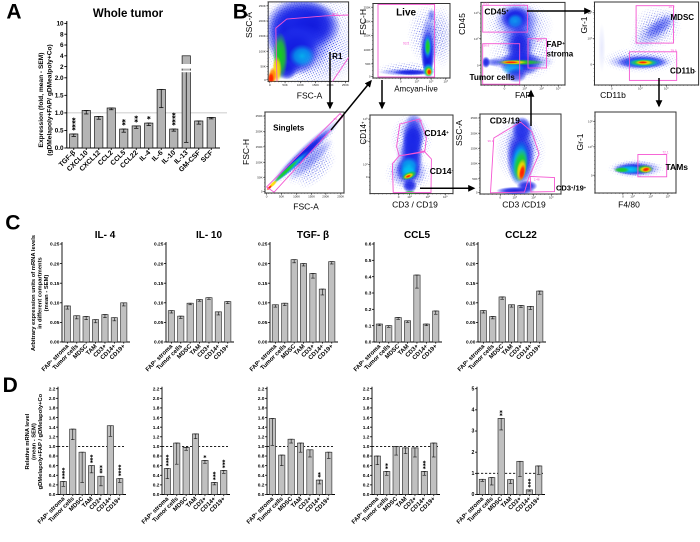 The height and width of the screenshot is (542, 700). What do you see at coordinates (313, 235) in the screenshot?
I see `svg-text: TGF- β` at bounding box center [313, 235].